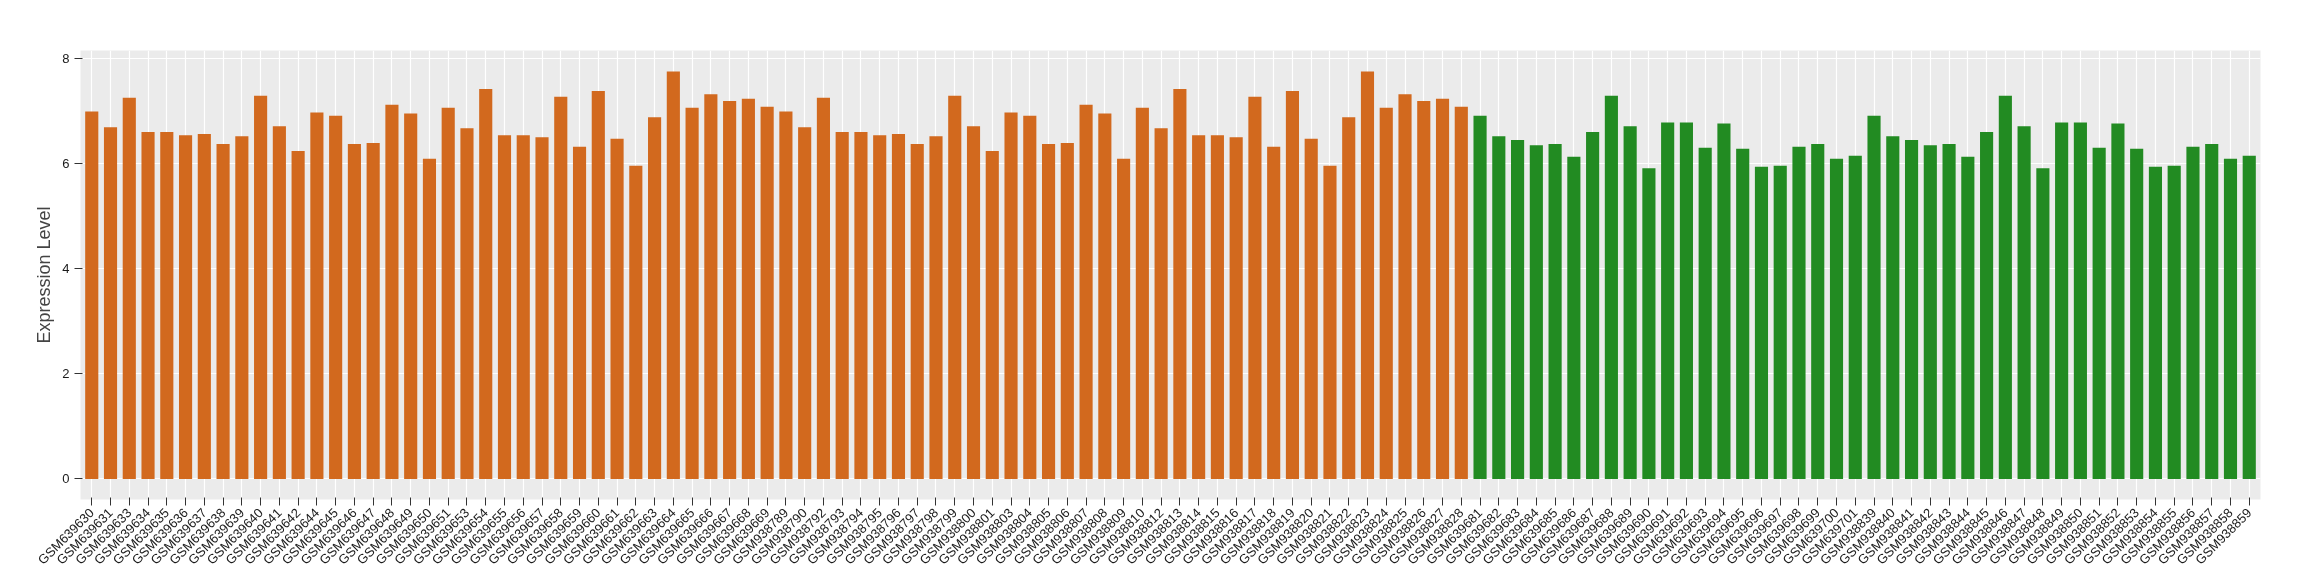 The height and width of the screenshot is (580, 2320). I want to click on y-tick-label: 6, so click(66, 164).